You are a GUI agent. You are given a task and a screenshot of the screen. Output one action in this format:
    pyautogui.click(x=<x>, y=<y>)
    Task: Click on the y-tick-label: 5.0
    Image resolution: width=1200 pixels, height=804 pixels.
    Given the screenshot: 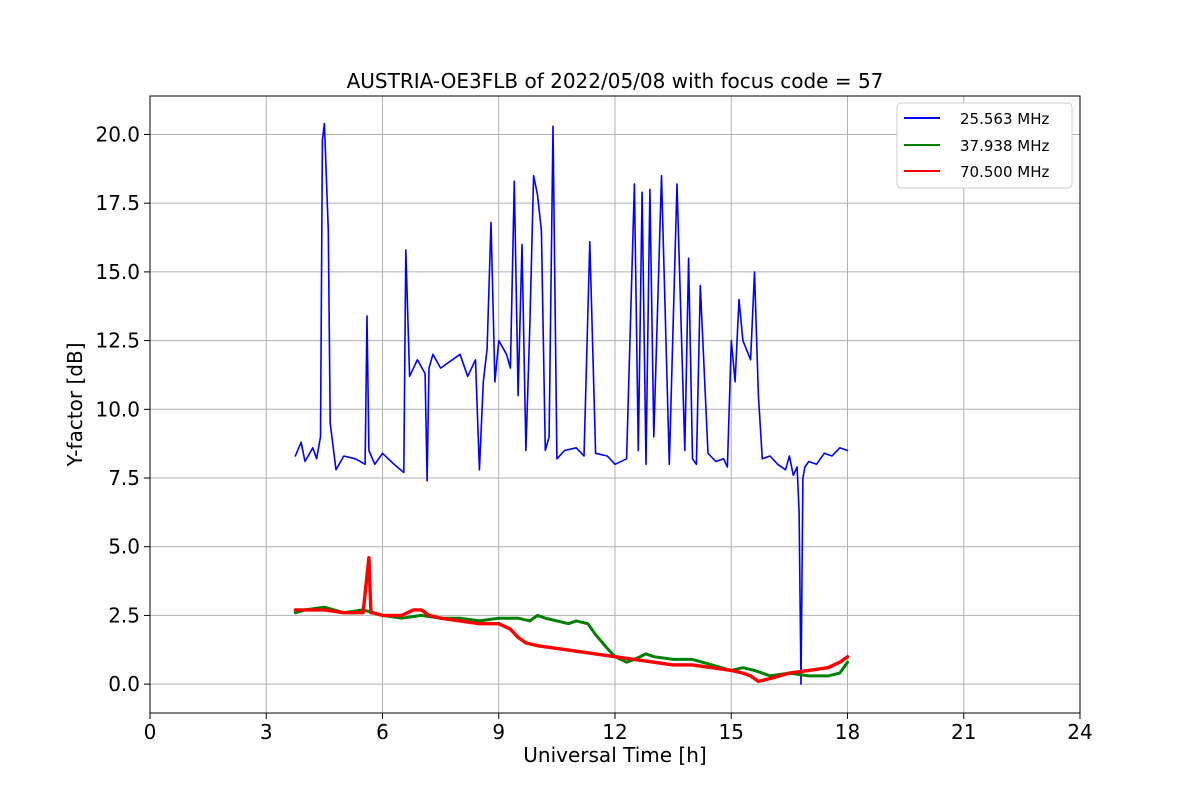 What is the action you would take?
    pyautogui.click(x=124, y=547)
    